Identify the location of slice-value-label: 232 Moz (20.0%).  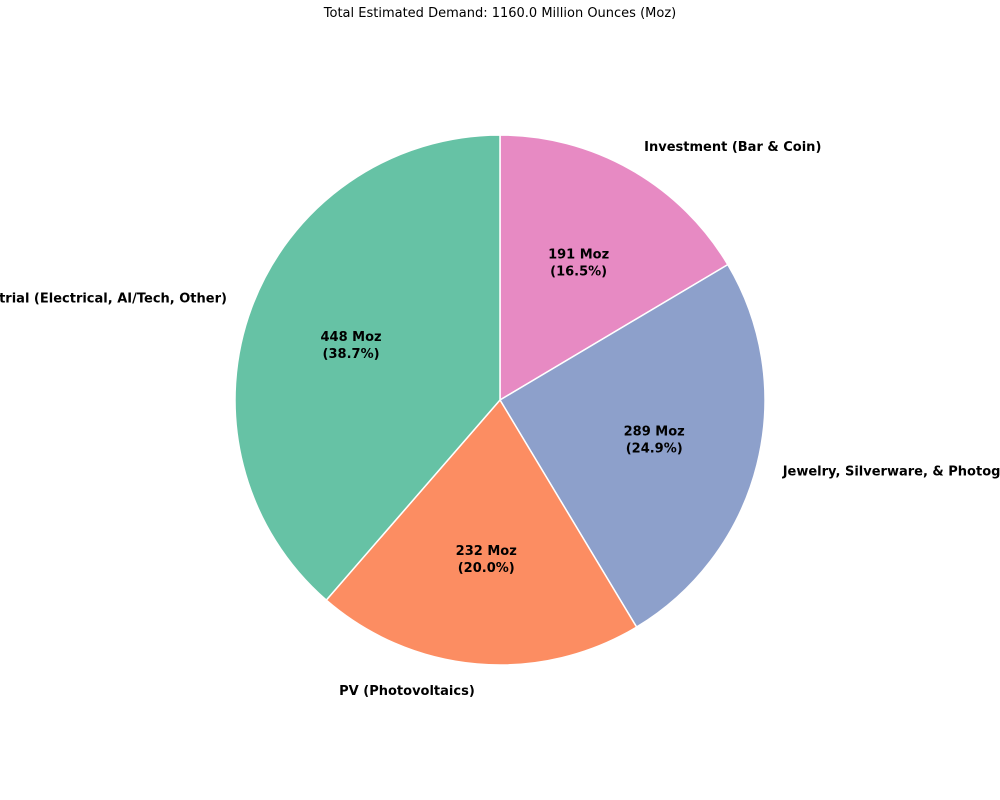
(486, 560).